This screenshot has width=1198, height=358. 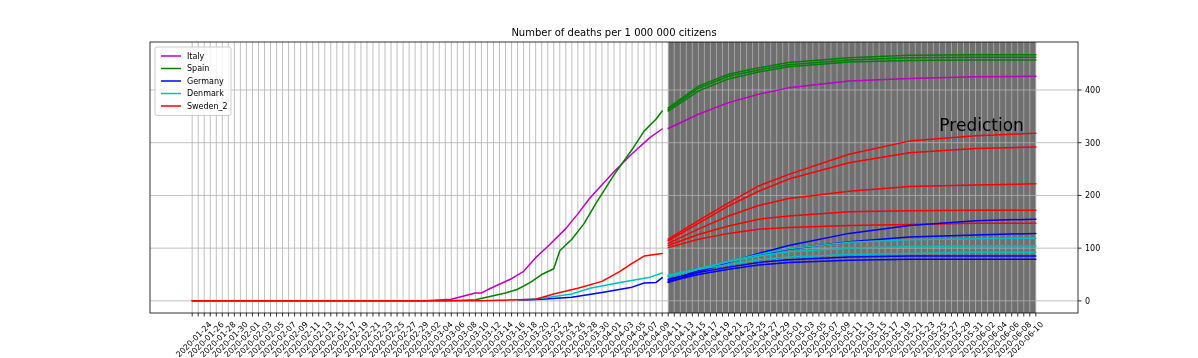 What do you see at coordinates (206, 94) in the screenshot?
I see `legend-label: Denmark` at bounding box center [206, 94].